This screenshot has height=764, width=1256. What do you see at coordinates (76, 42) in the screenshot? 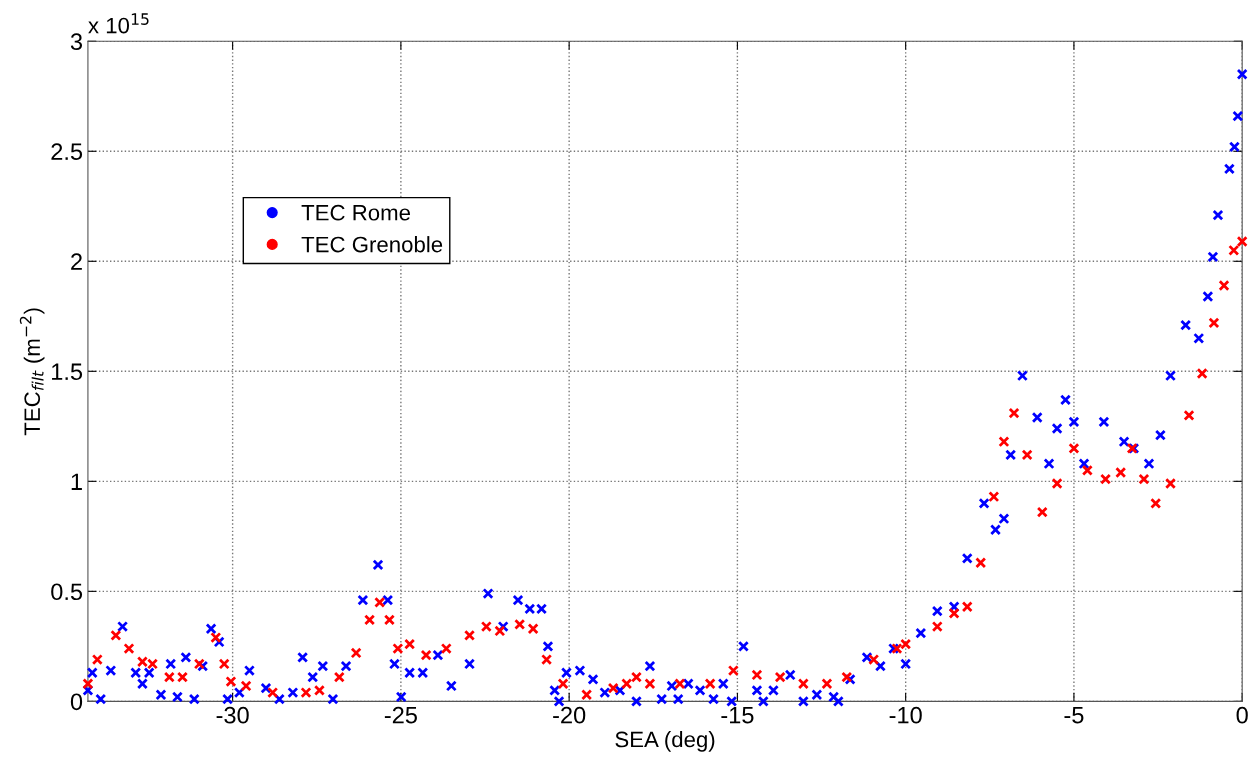
I see `y-tick-label: 3` at bounding box center [76, 42].